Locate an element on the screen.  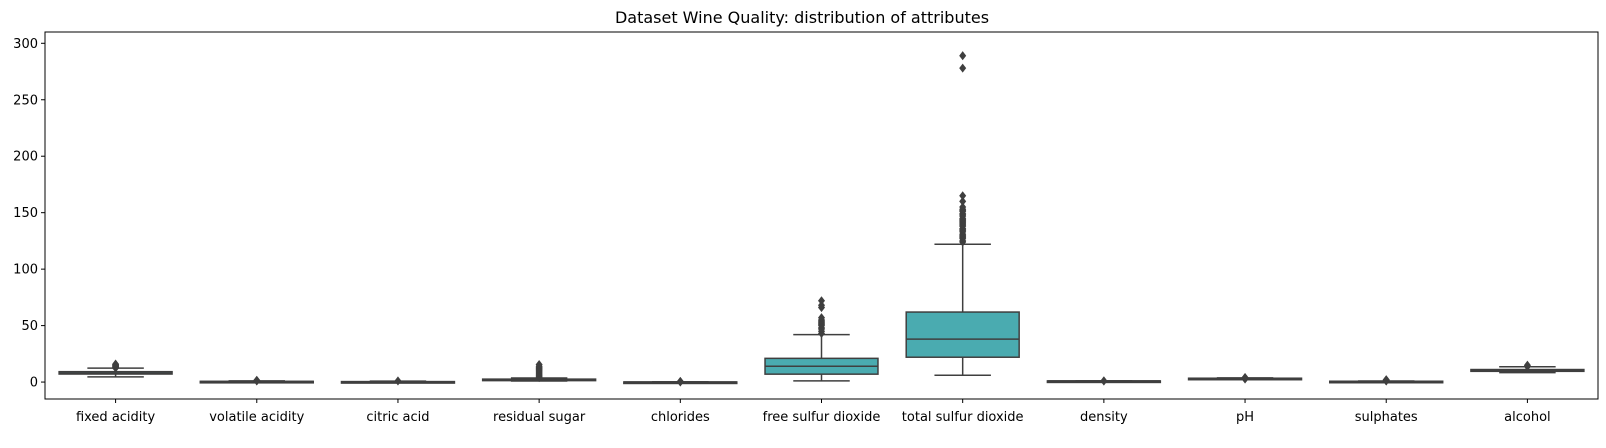
x-tick-label: citric acid is located at coordinates (397, 417).